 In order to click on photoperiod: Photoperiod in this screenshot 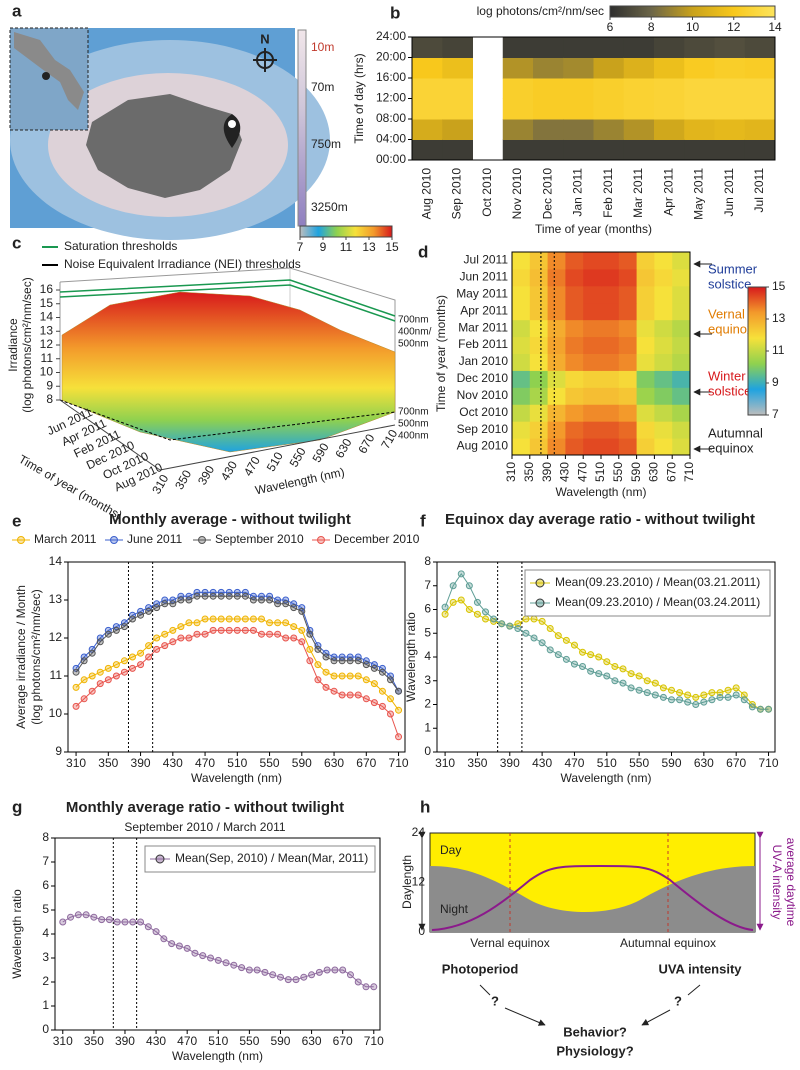, I will do `click(480, 968)`.